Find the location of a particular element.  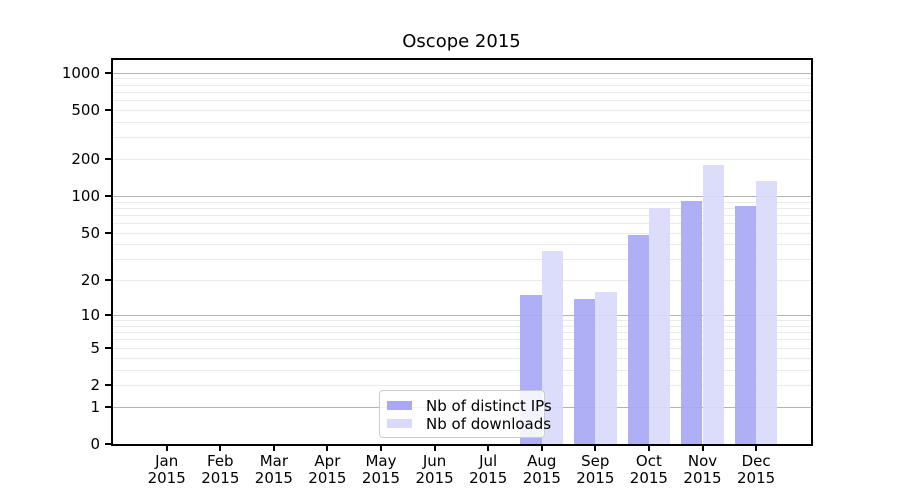

y-tick-label: 500 is located at coordinates (85, 109).